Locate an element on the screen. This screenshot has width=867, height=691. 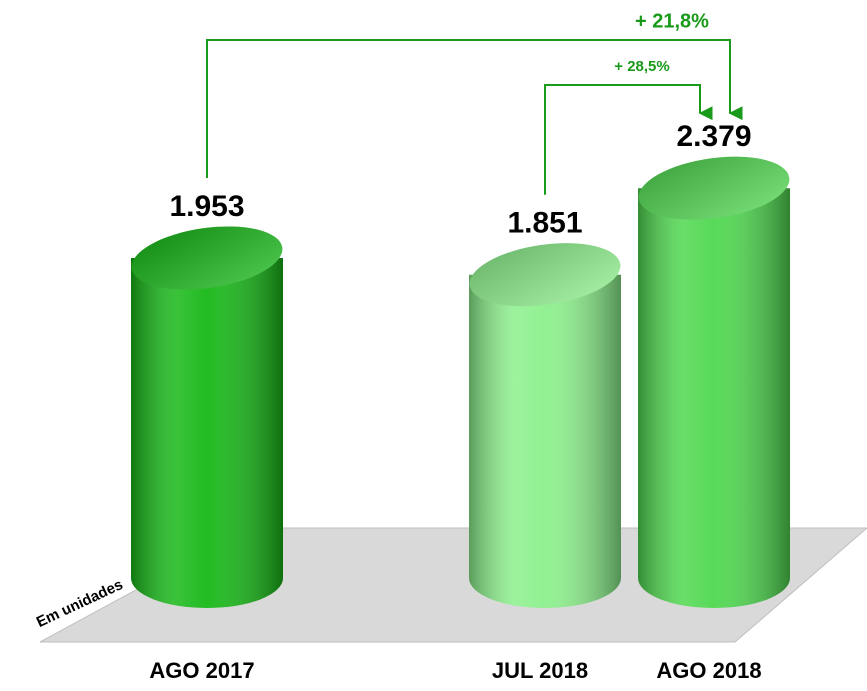
value-label: 1.851 is located at coordinates (544, 223).